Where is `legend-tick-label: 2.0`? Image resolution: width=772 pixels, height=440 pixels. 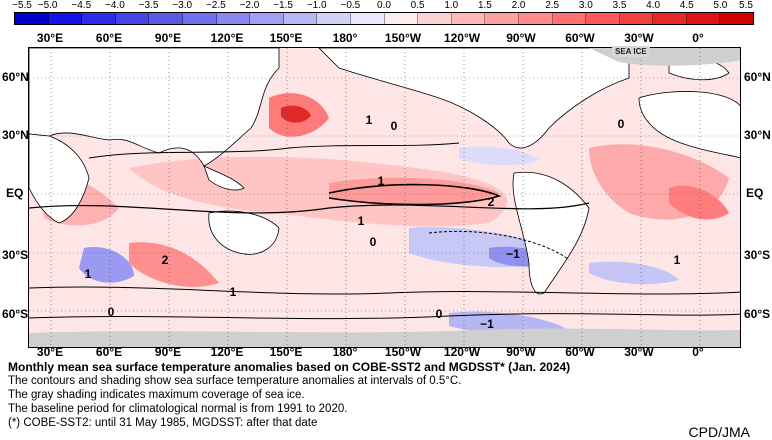
legend-tick-label: 2.0 is located at coordinates (518, 5).